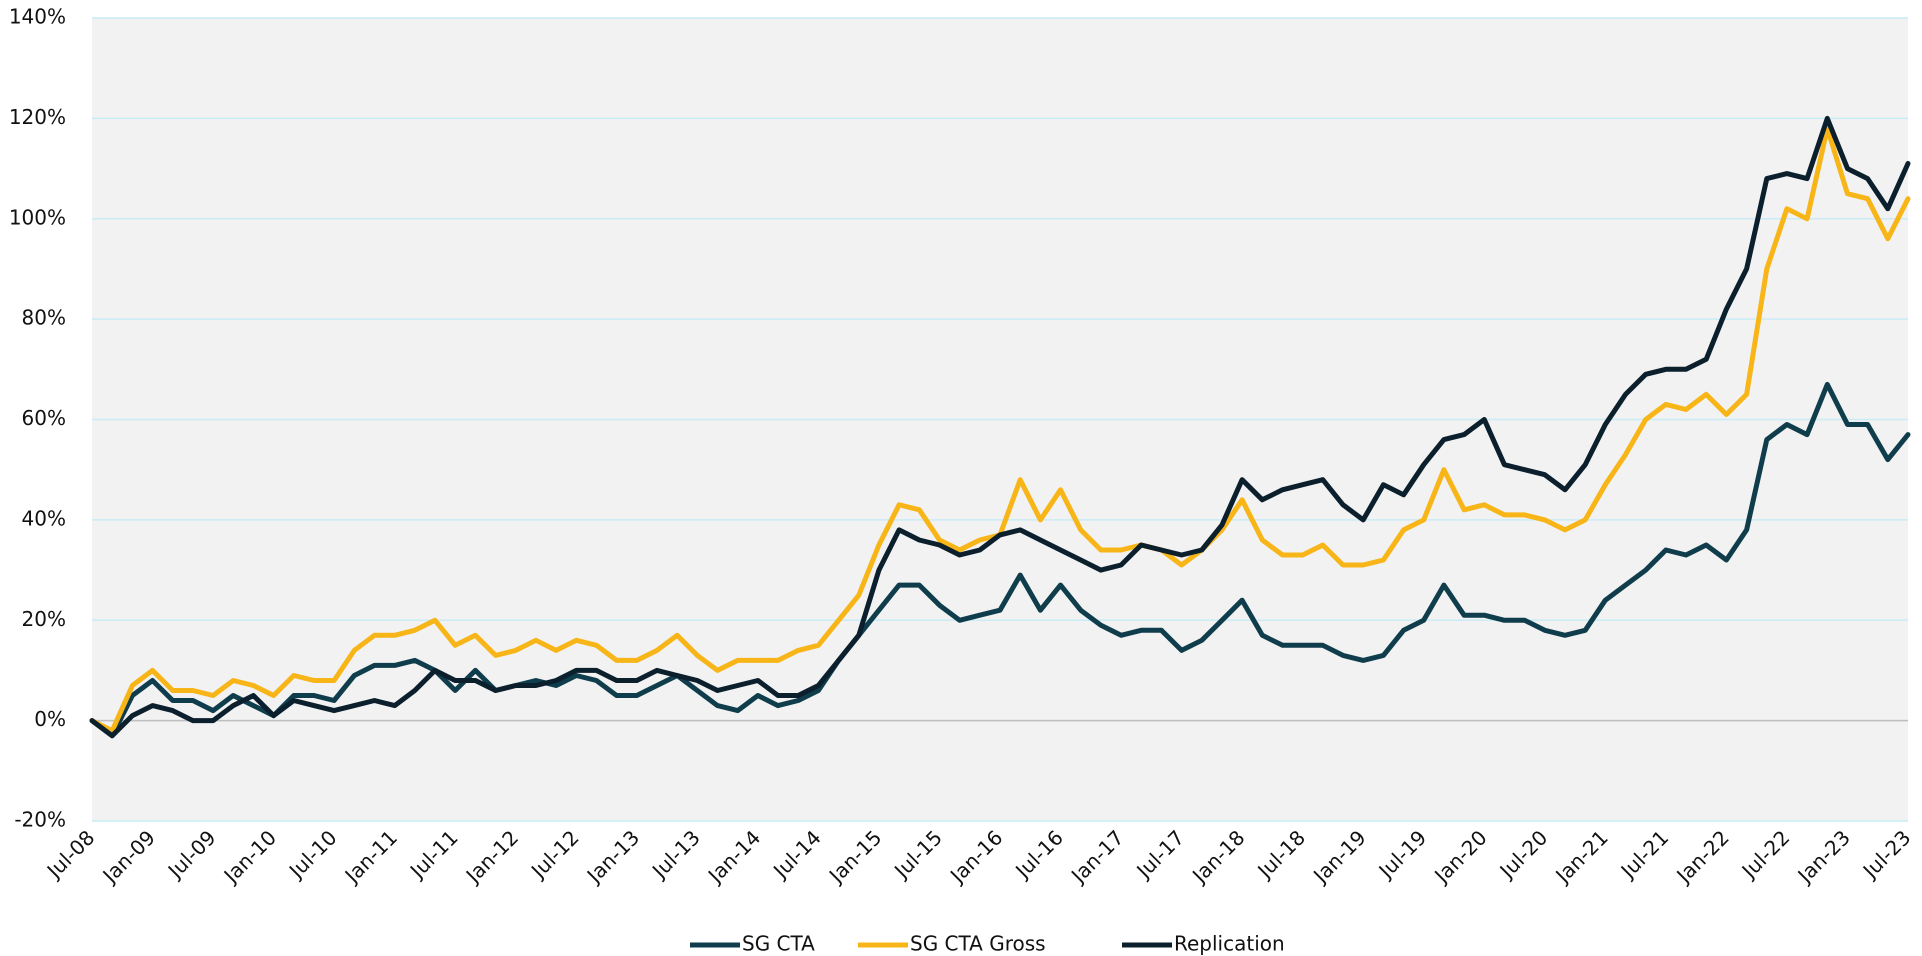 The height and width of the screenshot is (956, 1922). I want to click on x-tick-label: Jan-10, so click(249, 856).